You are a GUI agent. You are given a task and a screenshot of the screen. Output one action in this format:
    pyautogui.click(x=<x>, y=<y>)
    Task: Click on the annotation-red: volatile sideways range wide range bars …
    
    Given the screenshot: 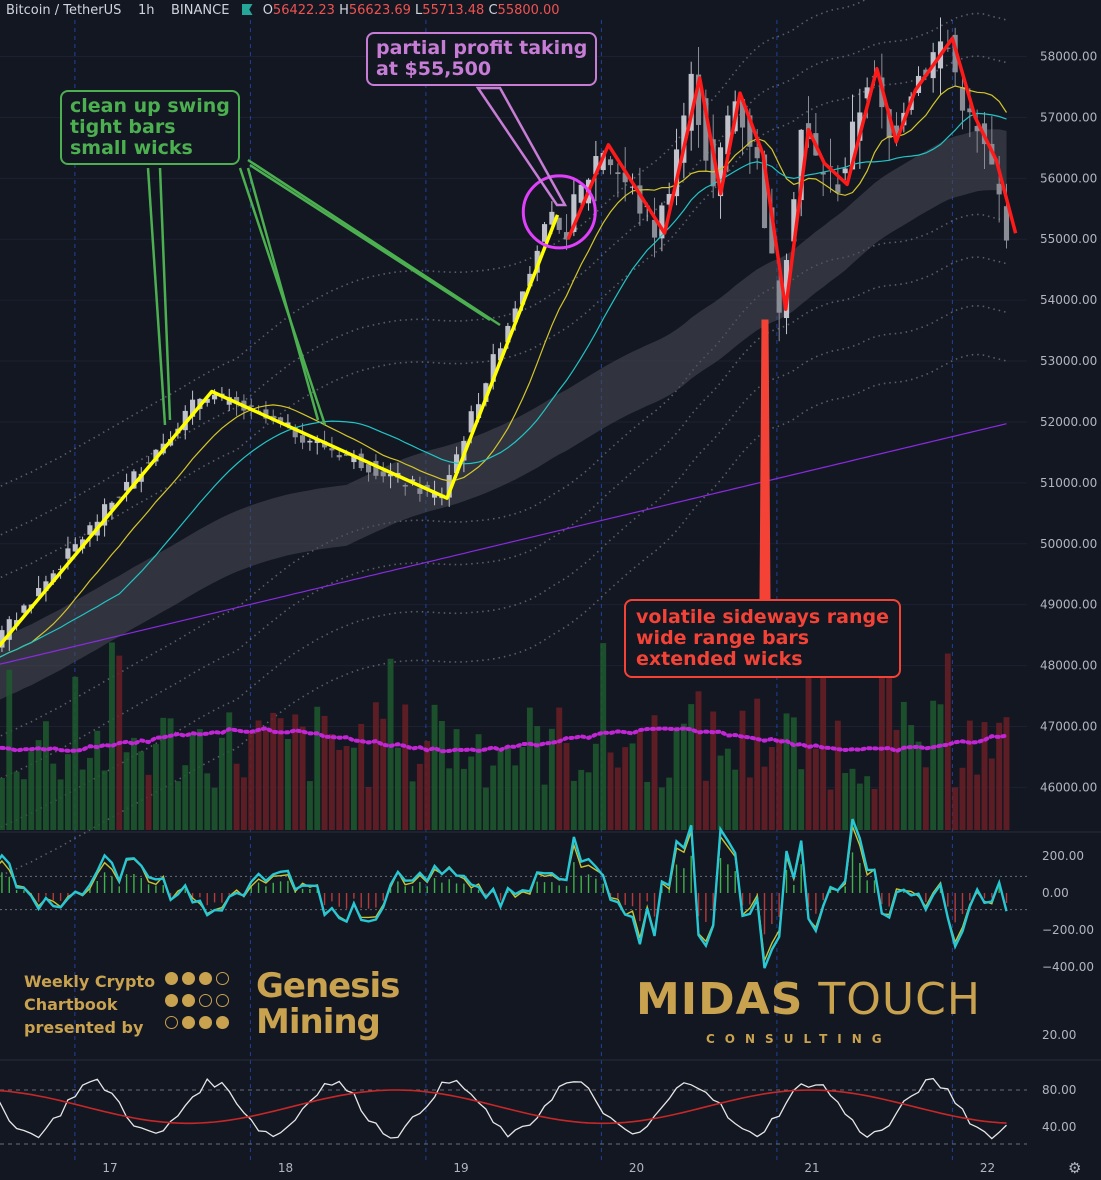 What is the action you would take?
    pyautogui.click(x=762, y=638)
    